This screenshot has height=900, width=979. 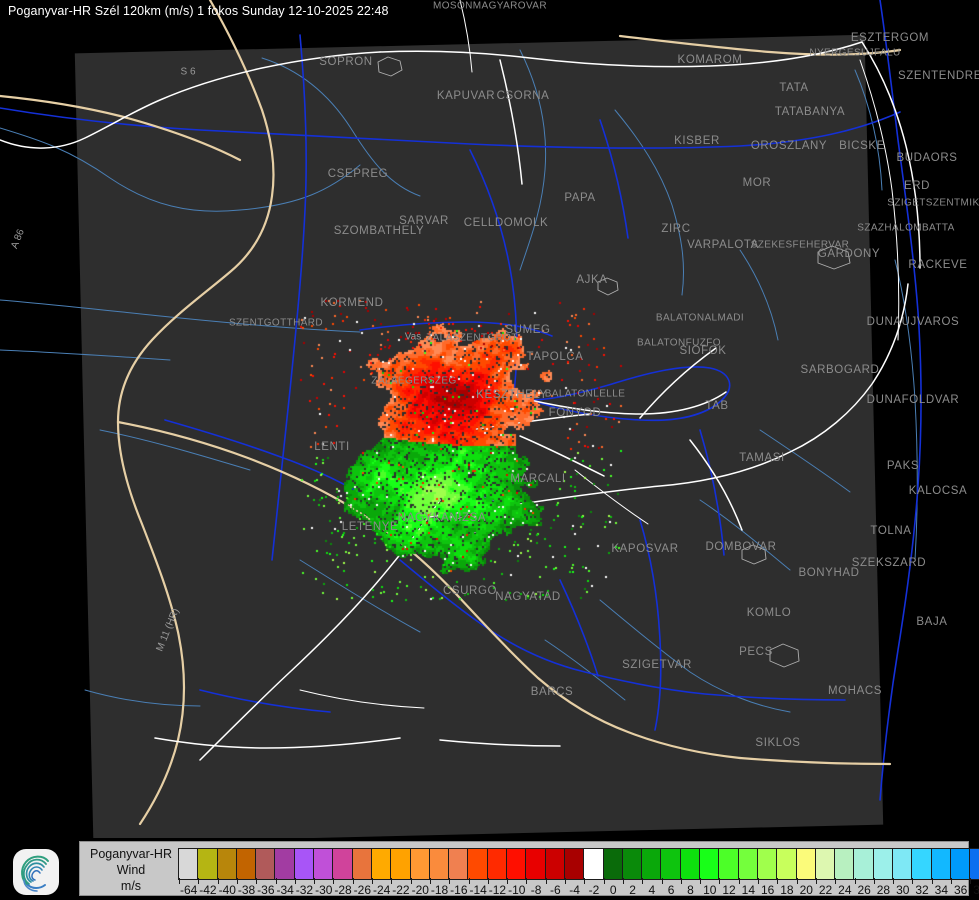 I want to click on colorbar-tick-label: -8, so click(x=536, y=890).